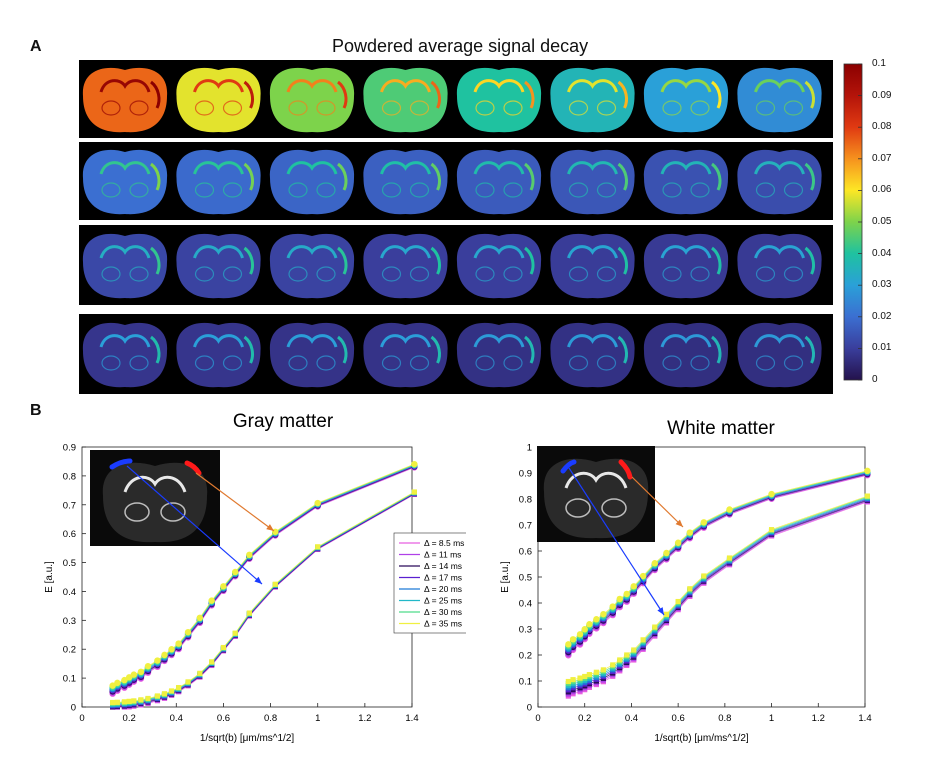  What do you see at coordinates (247, 738) in the screenshot?
I see `x-axis-label: 1/sqrt(b) [μm/ms^1/2]` at bounding box center [247, 738].